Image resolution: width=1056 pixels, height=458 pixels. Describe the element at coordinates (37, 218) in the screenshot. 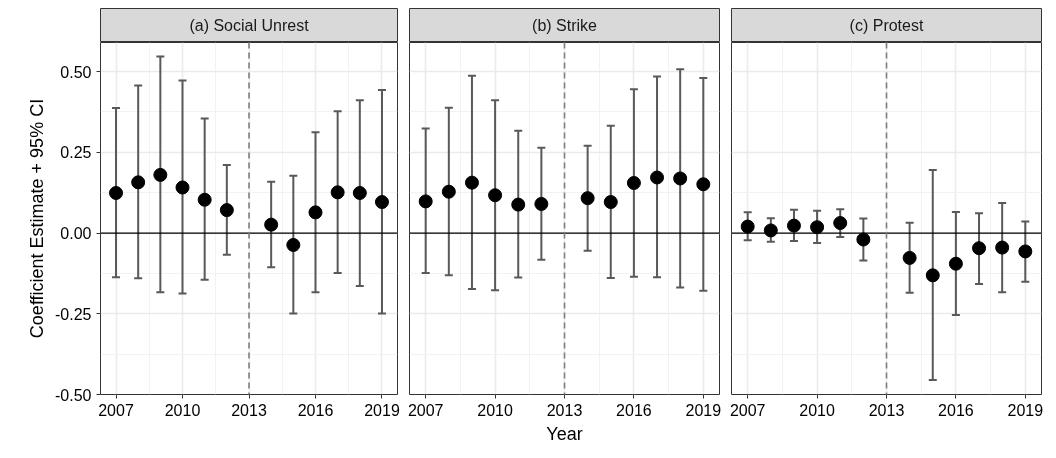

I see `y-axis-title: Coefficient Estimate + 95% CI` at that location.